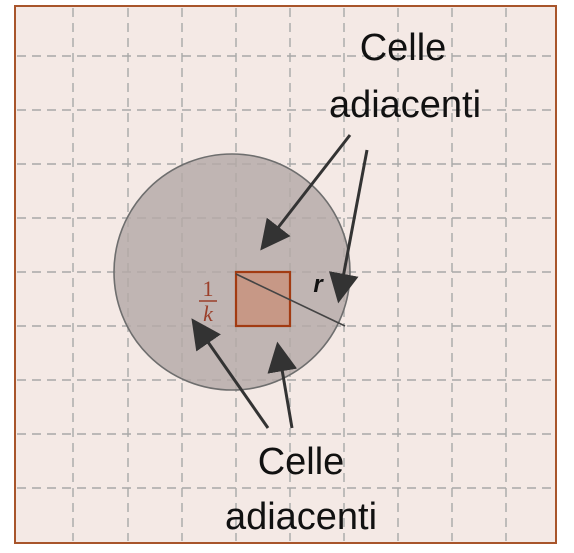  Describe the element at coordinates (282, 385) in the screenshot. I see `arrow-bottom-right` at that location.